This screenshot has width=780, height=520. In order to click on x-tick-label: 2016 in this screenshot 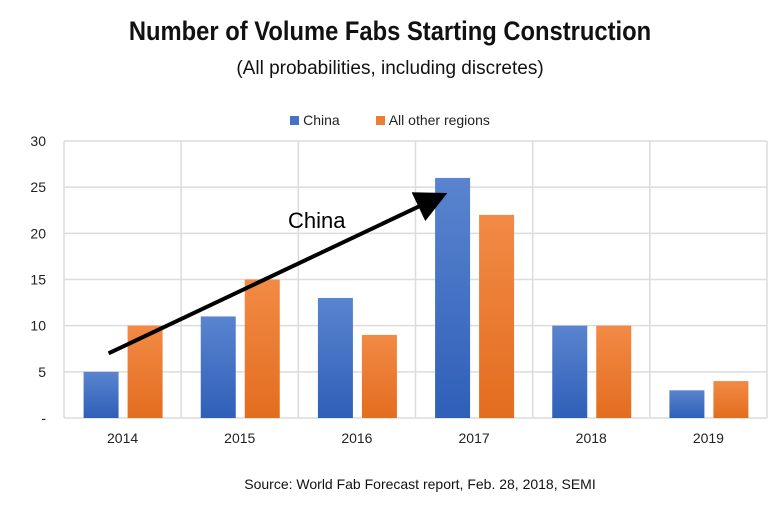, I will do `click(356, 438)`.